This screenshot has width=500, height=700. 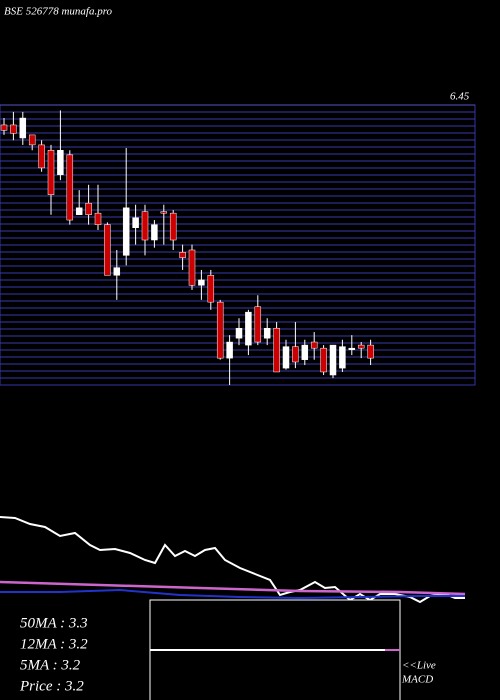 What do you see at coordinates (53, 654) in the screenshot?
I see `stats: 50MA : 3.3 12MA : 3.2 5MA : 3.2 Price : 3.2` at bounding box center [53, 654].